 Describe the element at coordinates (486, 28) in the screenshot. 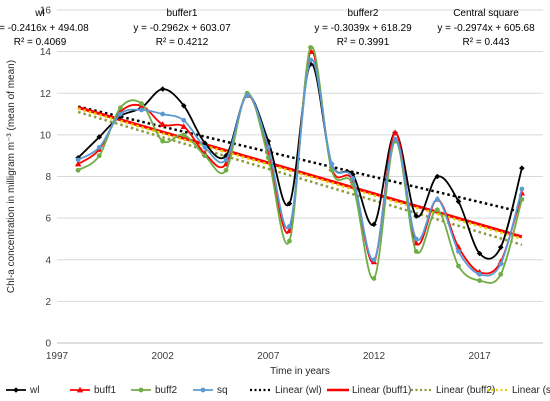

I see `annotation-equation: y = -0.2974x + 605.68` at that location.